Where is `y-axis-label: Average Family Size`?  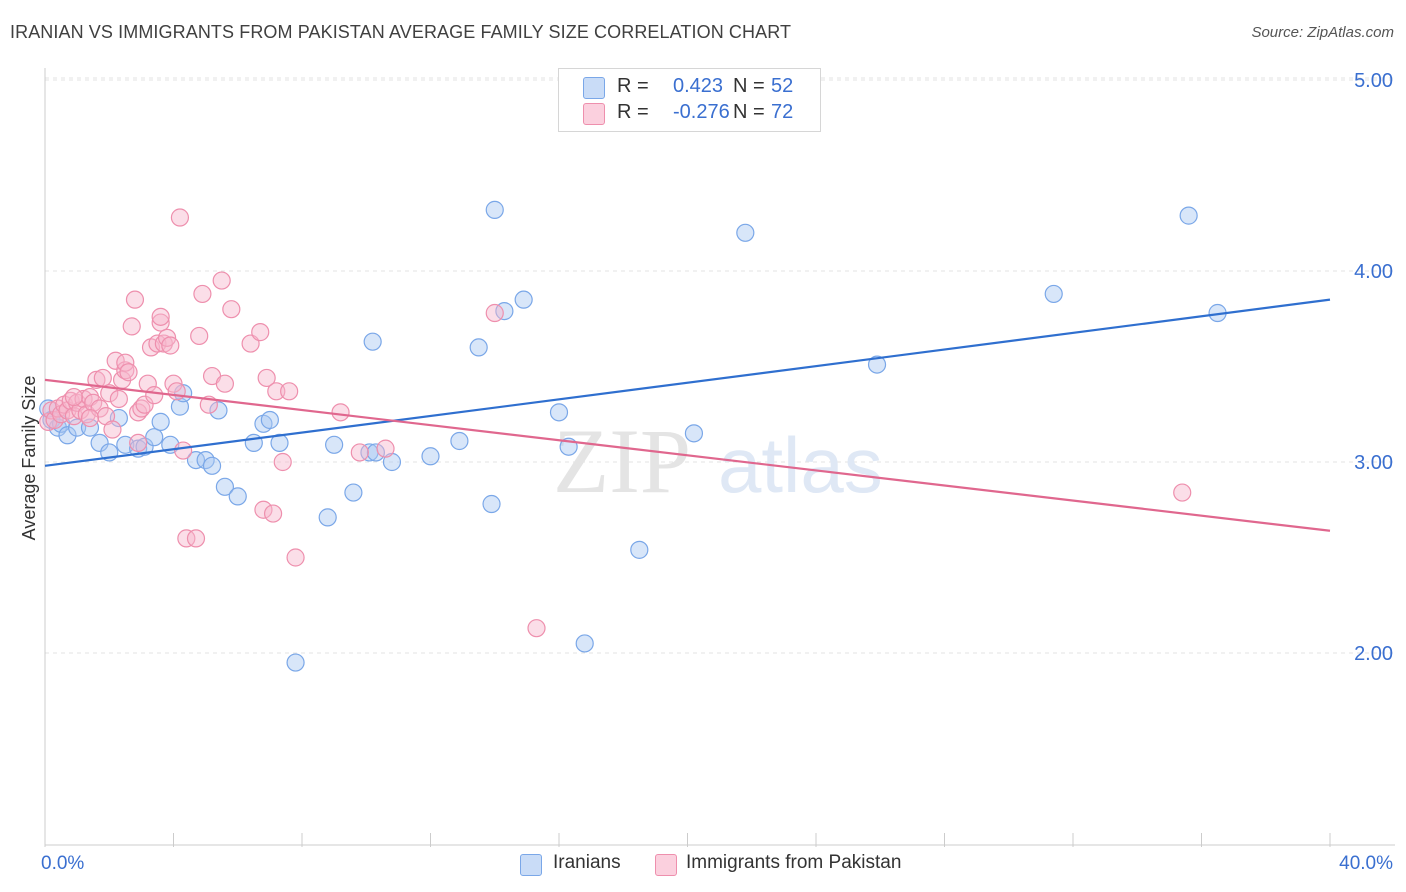
y-axis-label: Average Family Size is located at coordinates (29, 458).